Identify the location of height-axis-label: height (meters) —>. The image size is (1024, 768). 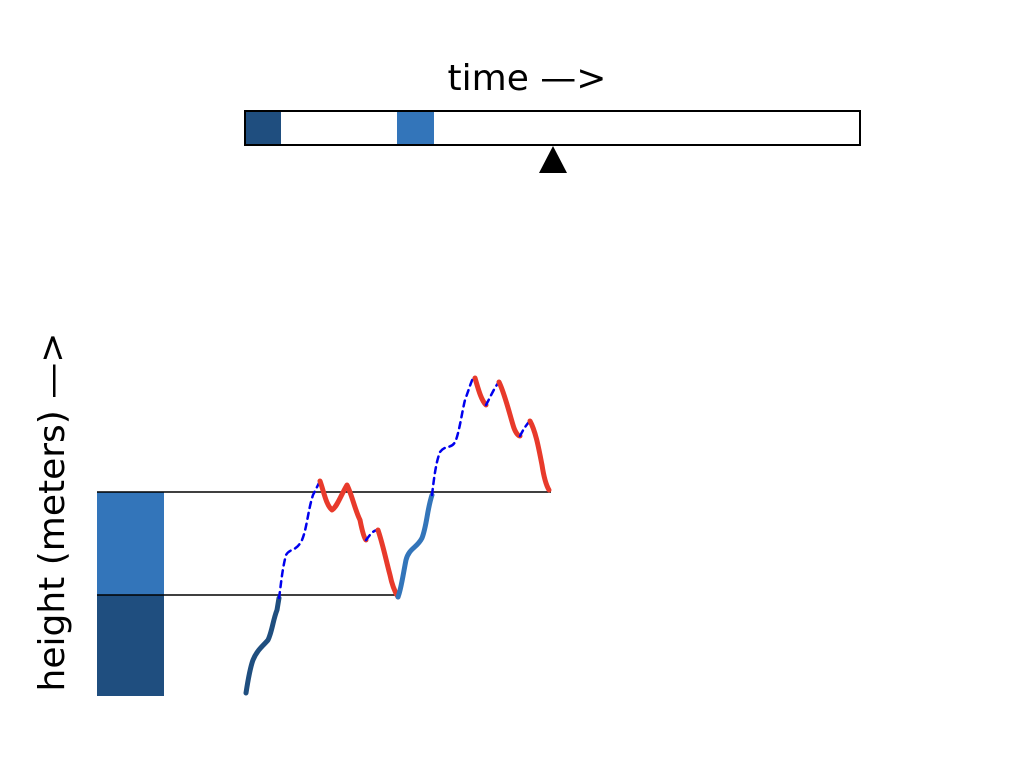
(52, 512).